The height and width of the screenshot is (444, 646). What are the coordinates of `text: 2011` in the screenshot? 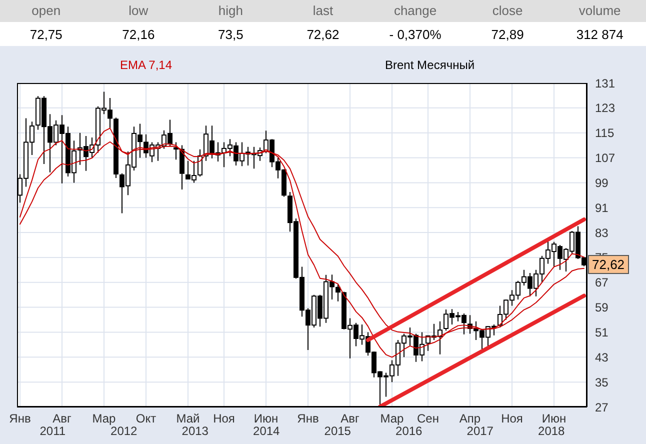 It's located at (52, 431).